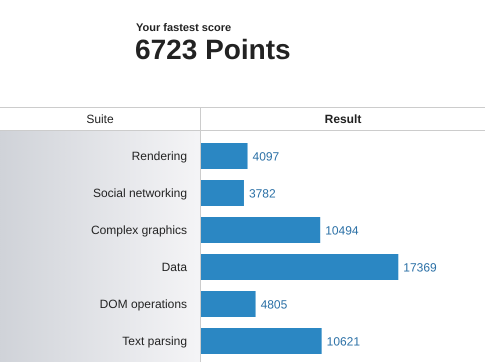 Image resolution: width=485 pixels, height=362 pixels. I want to click on data-label: 10621, so click(343, 341).